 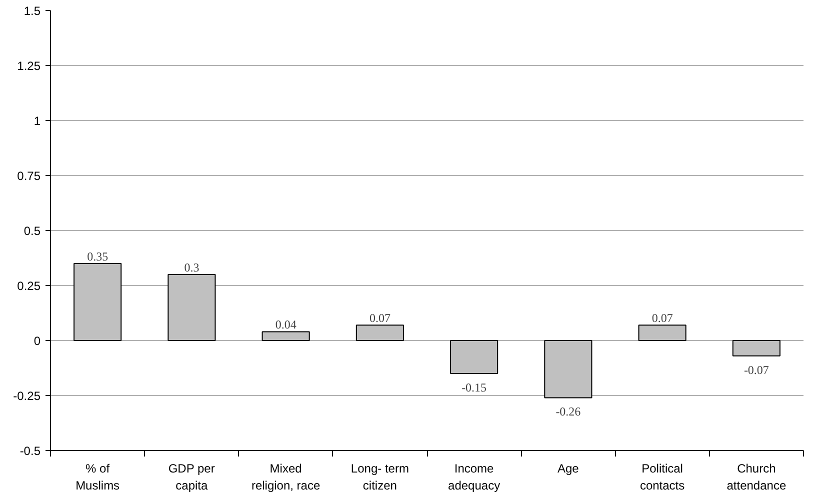 What do you see at coordinates (97, 257) in the screenshot?
I see `data-label: 0.35` at bounding box center [97, 257].